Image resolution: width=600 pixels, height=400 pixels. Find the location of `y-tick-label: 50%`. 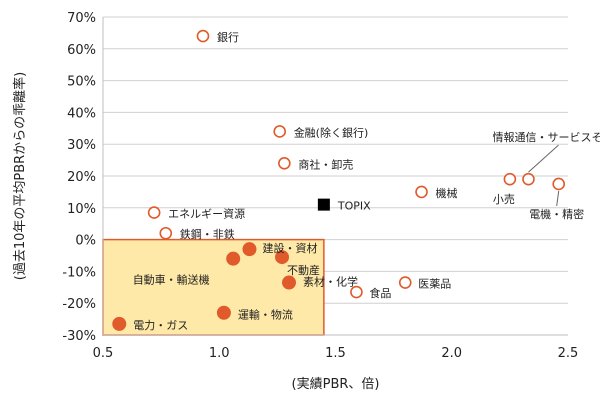

y-tick-label: 50% is located at coordinates (81, 82).